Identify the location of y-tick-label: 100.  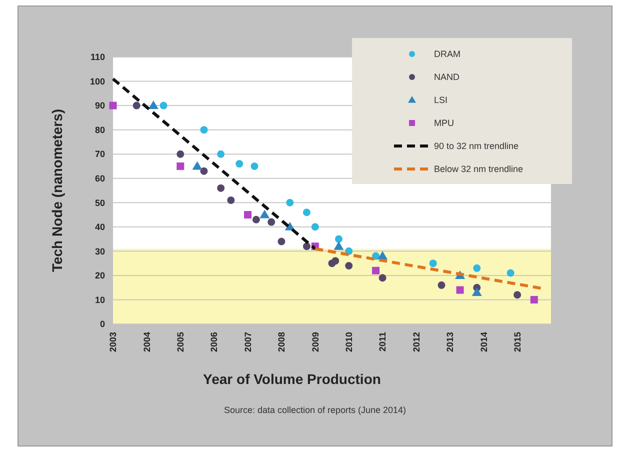
(97, 81).